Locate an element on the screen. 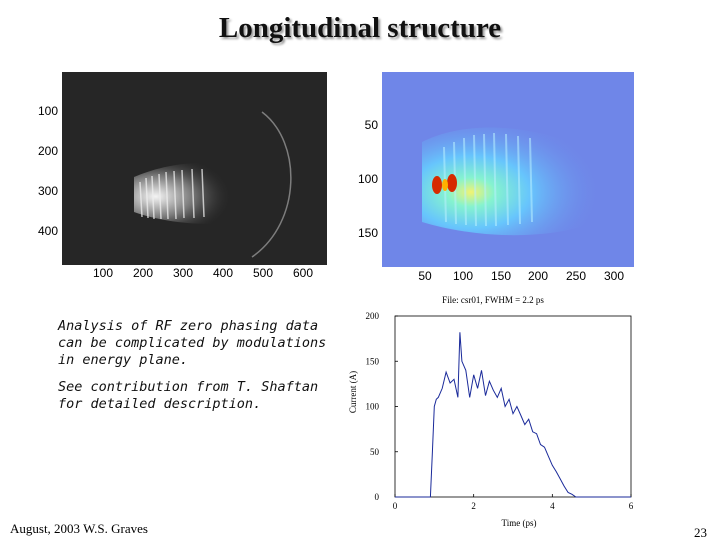 The width and height of the screenshot is (720, 541). right-image-x-tick: 50 is located at coordinates (425, 276).